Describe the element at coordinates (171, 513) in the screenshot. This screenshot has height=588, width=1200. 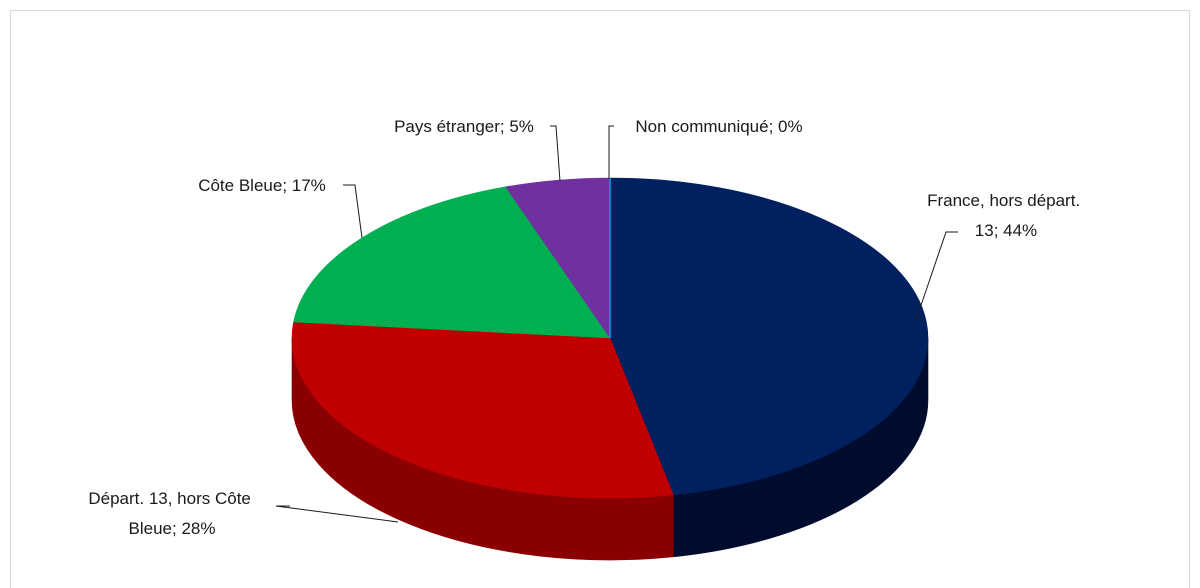
I see `data-label-depart13: Départ. 13, hors Côte Bleue; 28%` at that location.